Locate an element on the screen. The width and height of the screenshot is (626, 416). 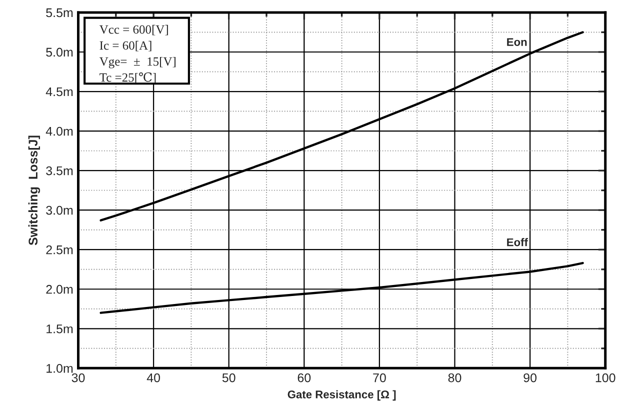
y-tick-label: 2.0m is located at coordinates (59, 289).